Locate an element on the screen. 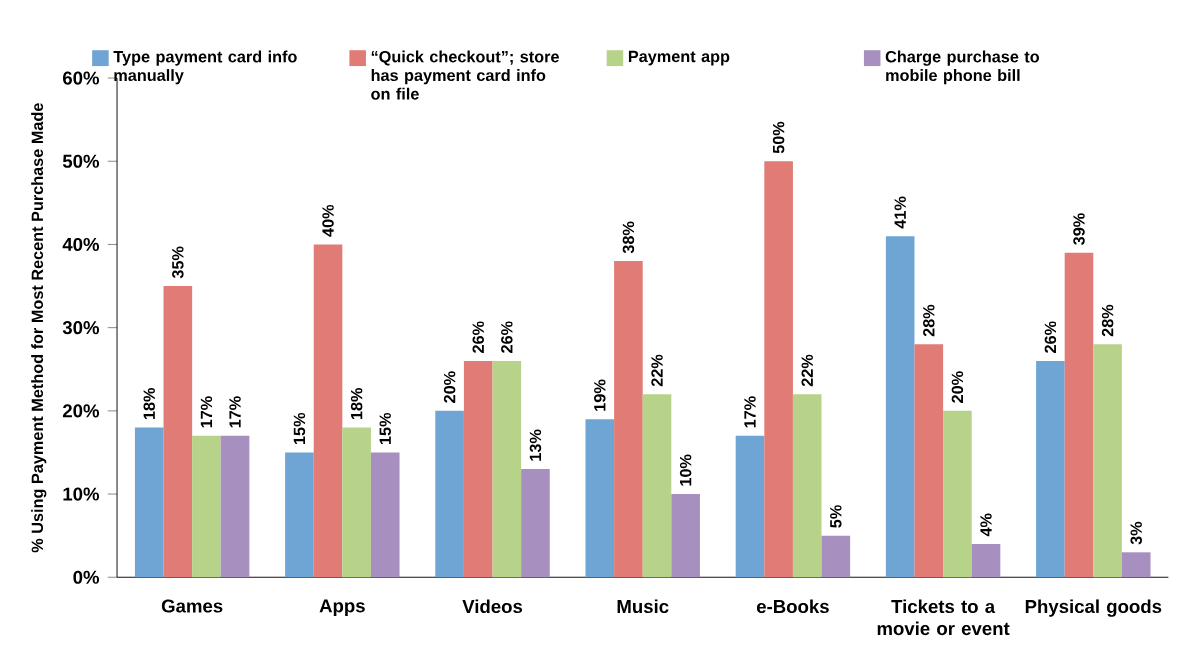 The image size is (1177, 650). data-label: 10% is located at coordinates (685, 470).